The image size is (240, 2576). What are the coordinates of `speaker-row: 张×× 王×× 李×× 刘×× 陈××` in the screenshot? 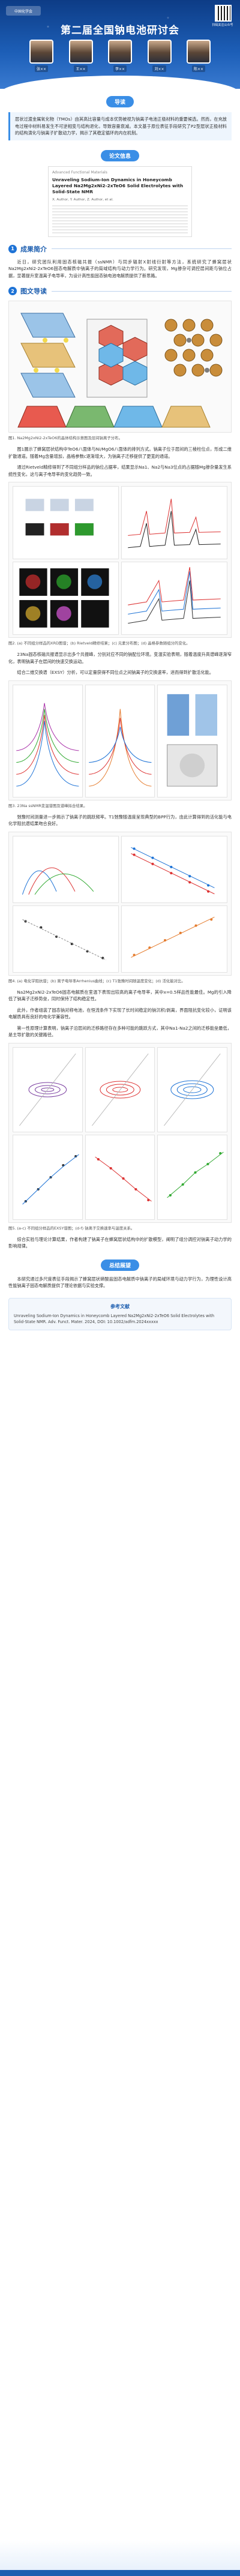 It's located at (120, 56).